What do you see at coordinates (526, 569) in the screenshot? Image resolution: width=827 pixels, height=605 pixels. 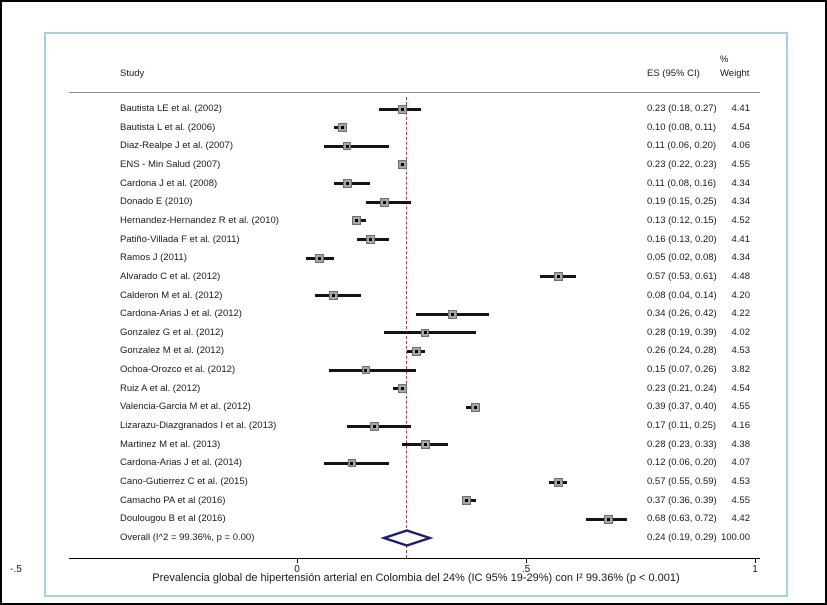 I see `x-tick-label: .5` at bounding box center [526, 569].